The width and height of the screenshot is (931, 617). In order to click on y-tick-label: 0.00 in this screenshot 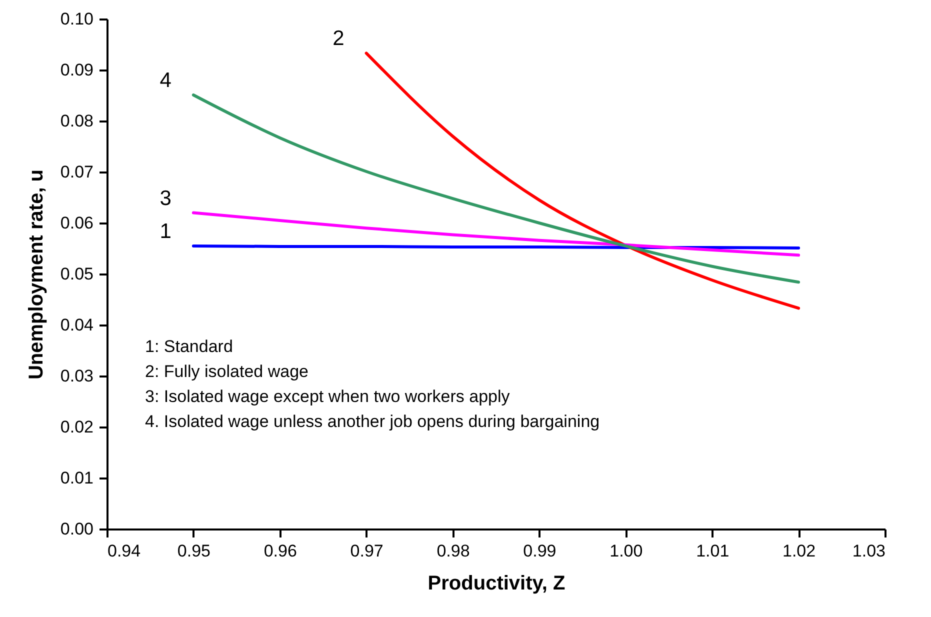, I will do `click(77, 529)`.